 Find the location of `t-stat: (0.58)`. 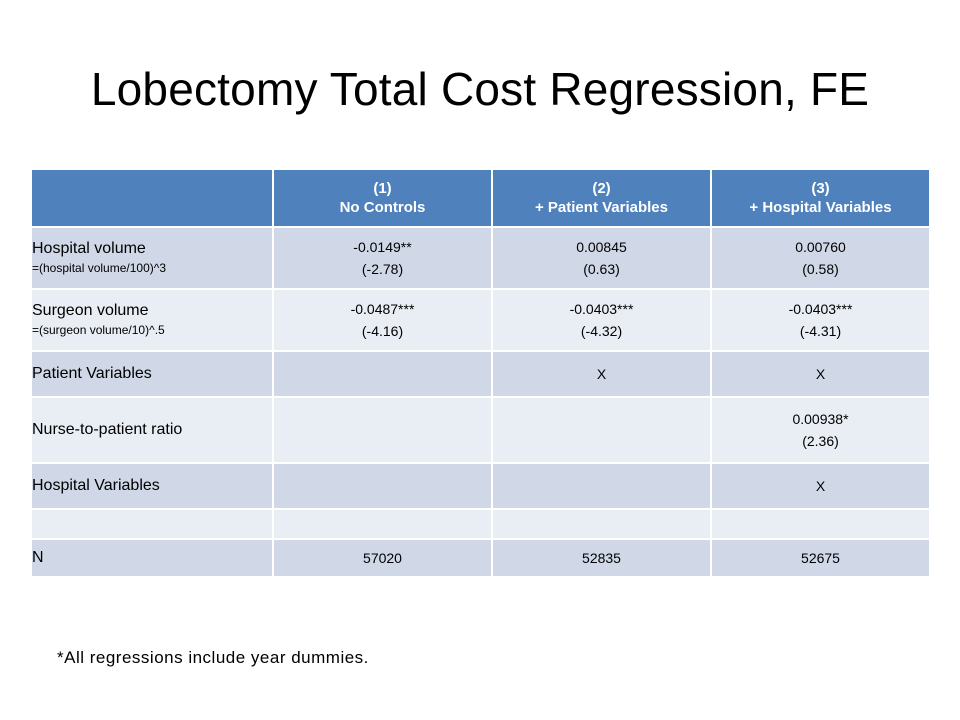

t-stat: (0.58) is located at coordinates (820, 269).